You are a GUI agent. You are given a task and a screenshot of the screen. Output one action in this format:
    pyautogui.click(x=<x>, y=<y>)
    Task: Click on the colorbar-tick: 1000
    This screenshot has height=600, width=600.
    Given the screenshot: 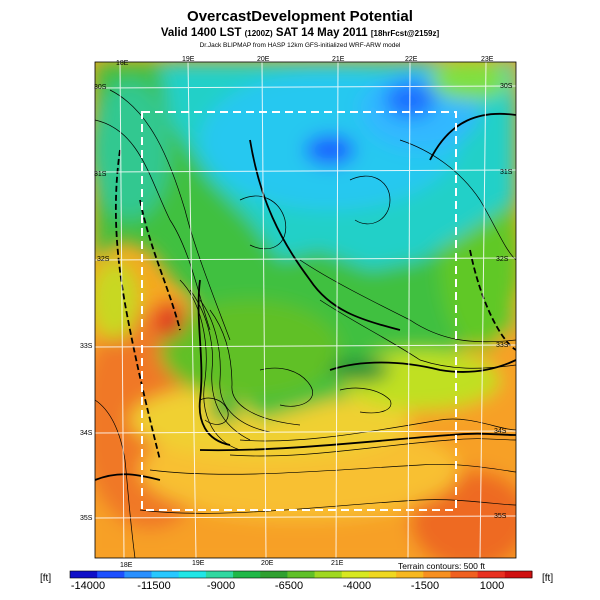 What is the action you would take?
    pyautogui.click(x=492, y=586)
    